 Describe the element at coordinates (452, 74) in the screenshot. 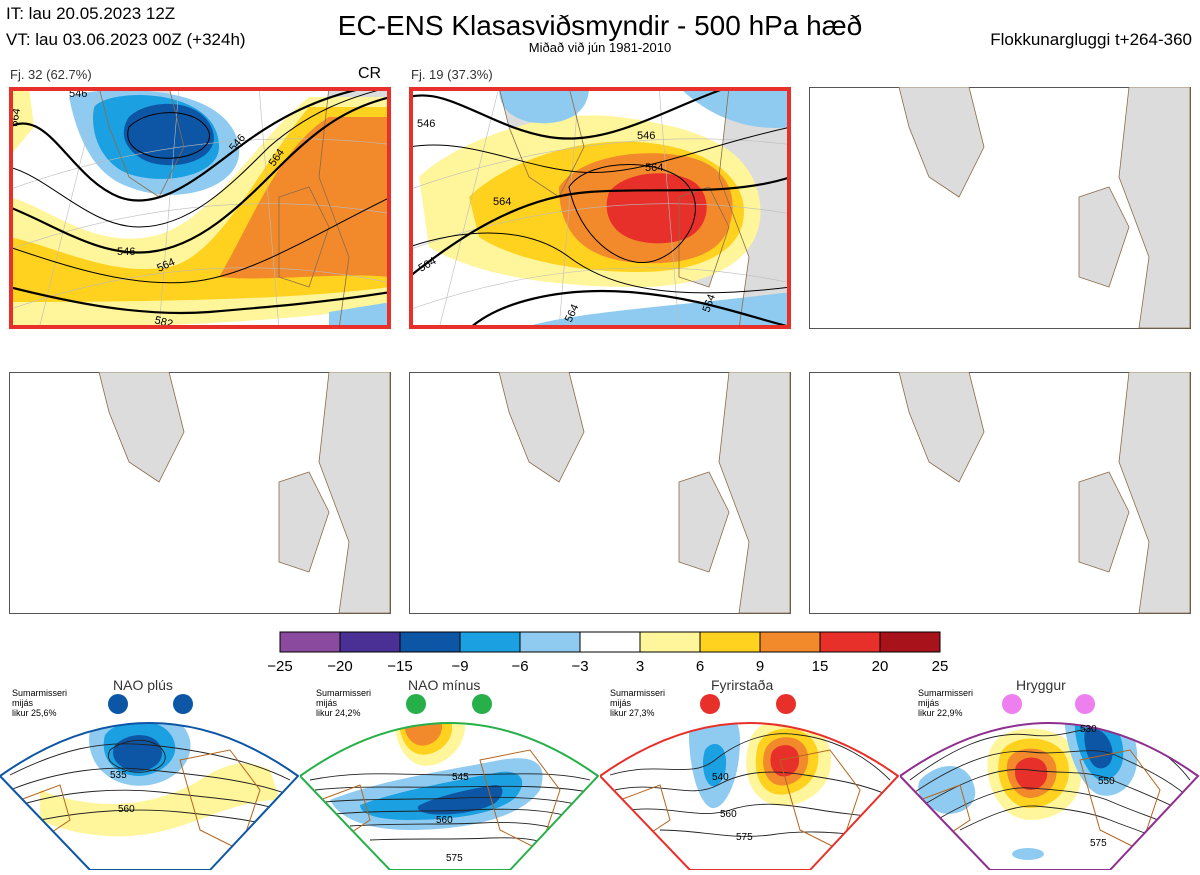

I see `panel-2-label: Fj. 19 (37.3%)` at that location.